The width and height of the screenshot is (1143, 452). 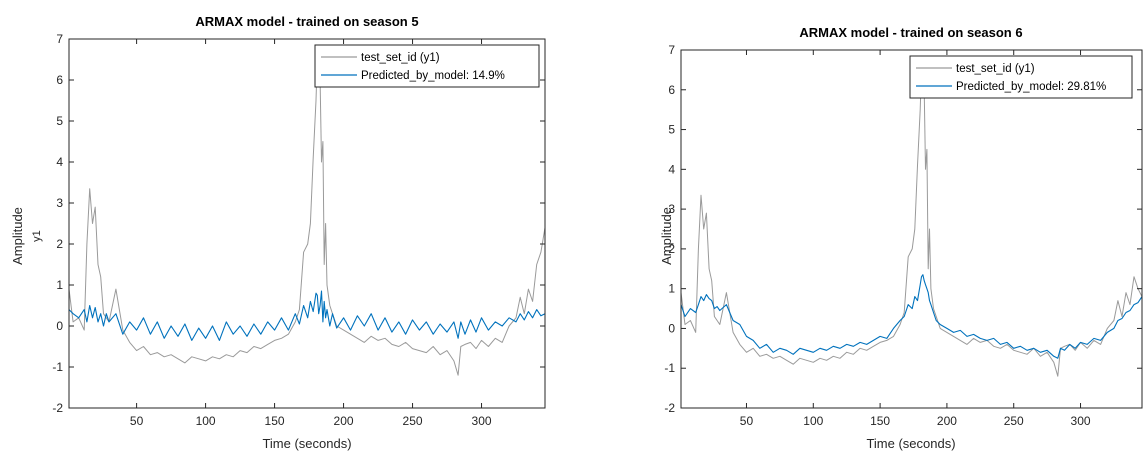 I want to click on chart-title: ARMAX model - trained on season 5, so click(x=306, y=21).